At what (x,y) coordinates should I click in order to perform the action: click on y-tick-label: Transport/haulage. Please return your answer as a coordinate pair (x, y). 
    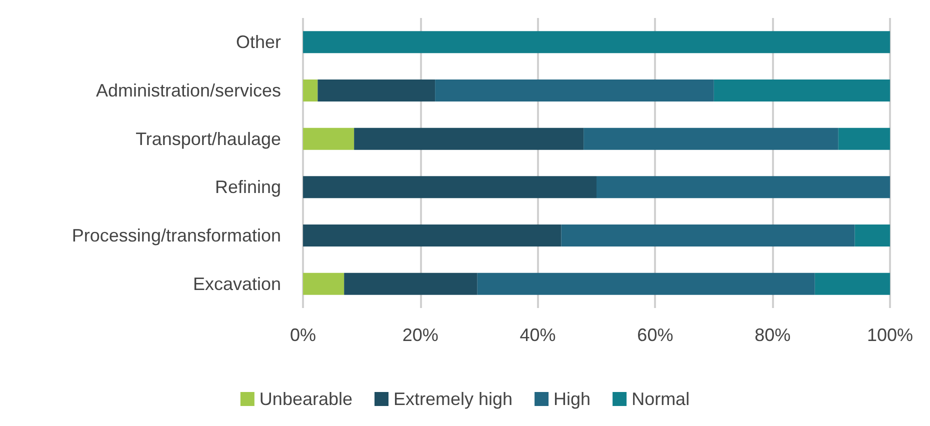
    Looking at the image, I should click on (208, 138).